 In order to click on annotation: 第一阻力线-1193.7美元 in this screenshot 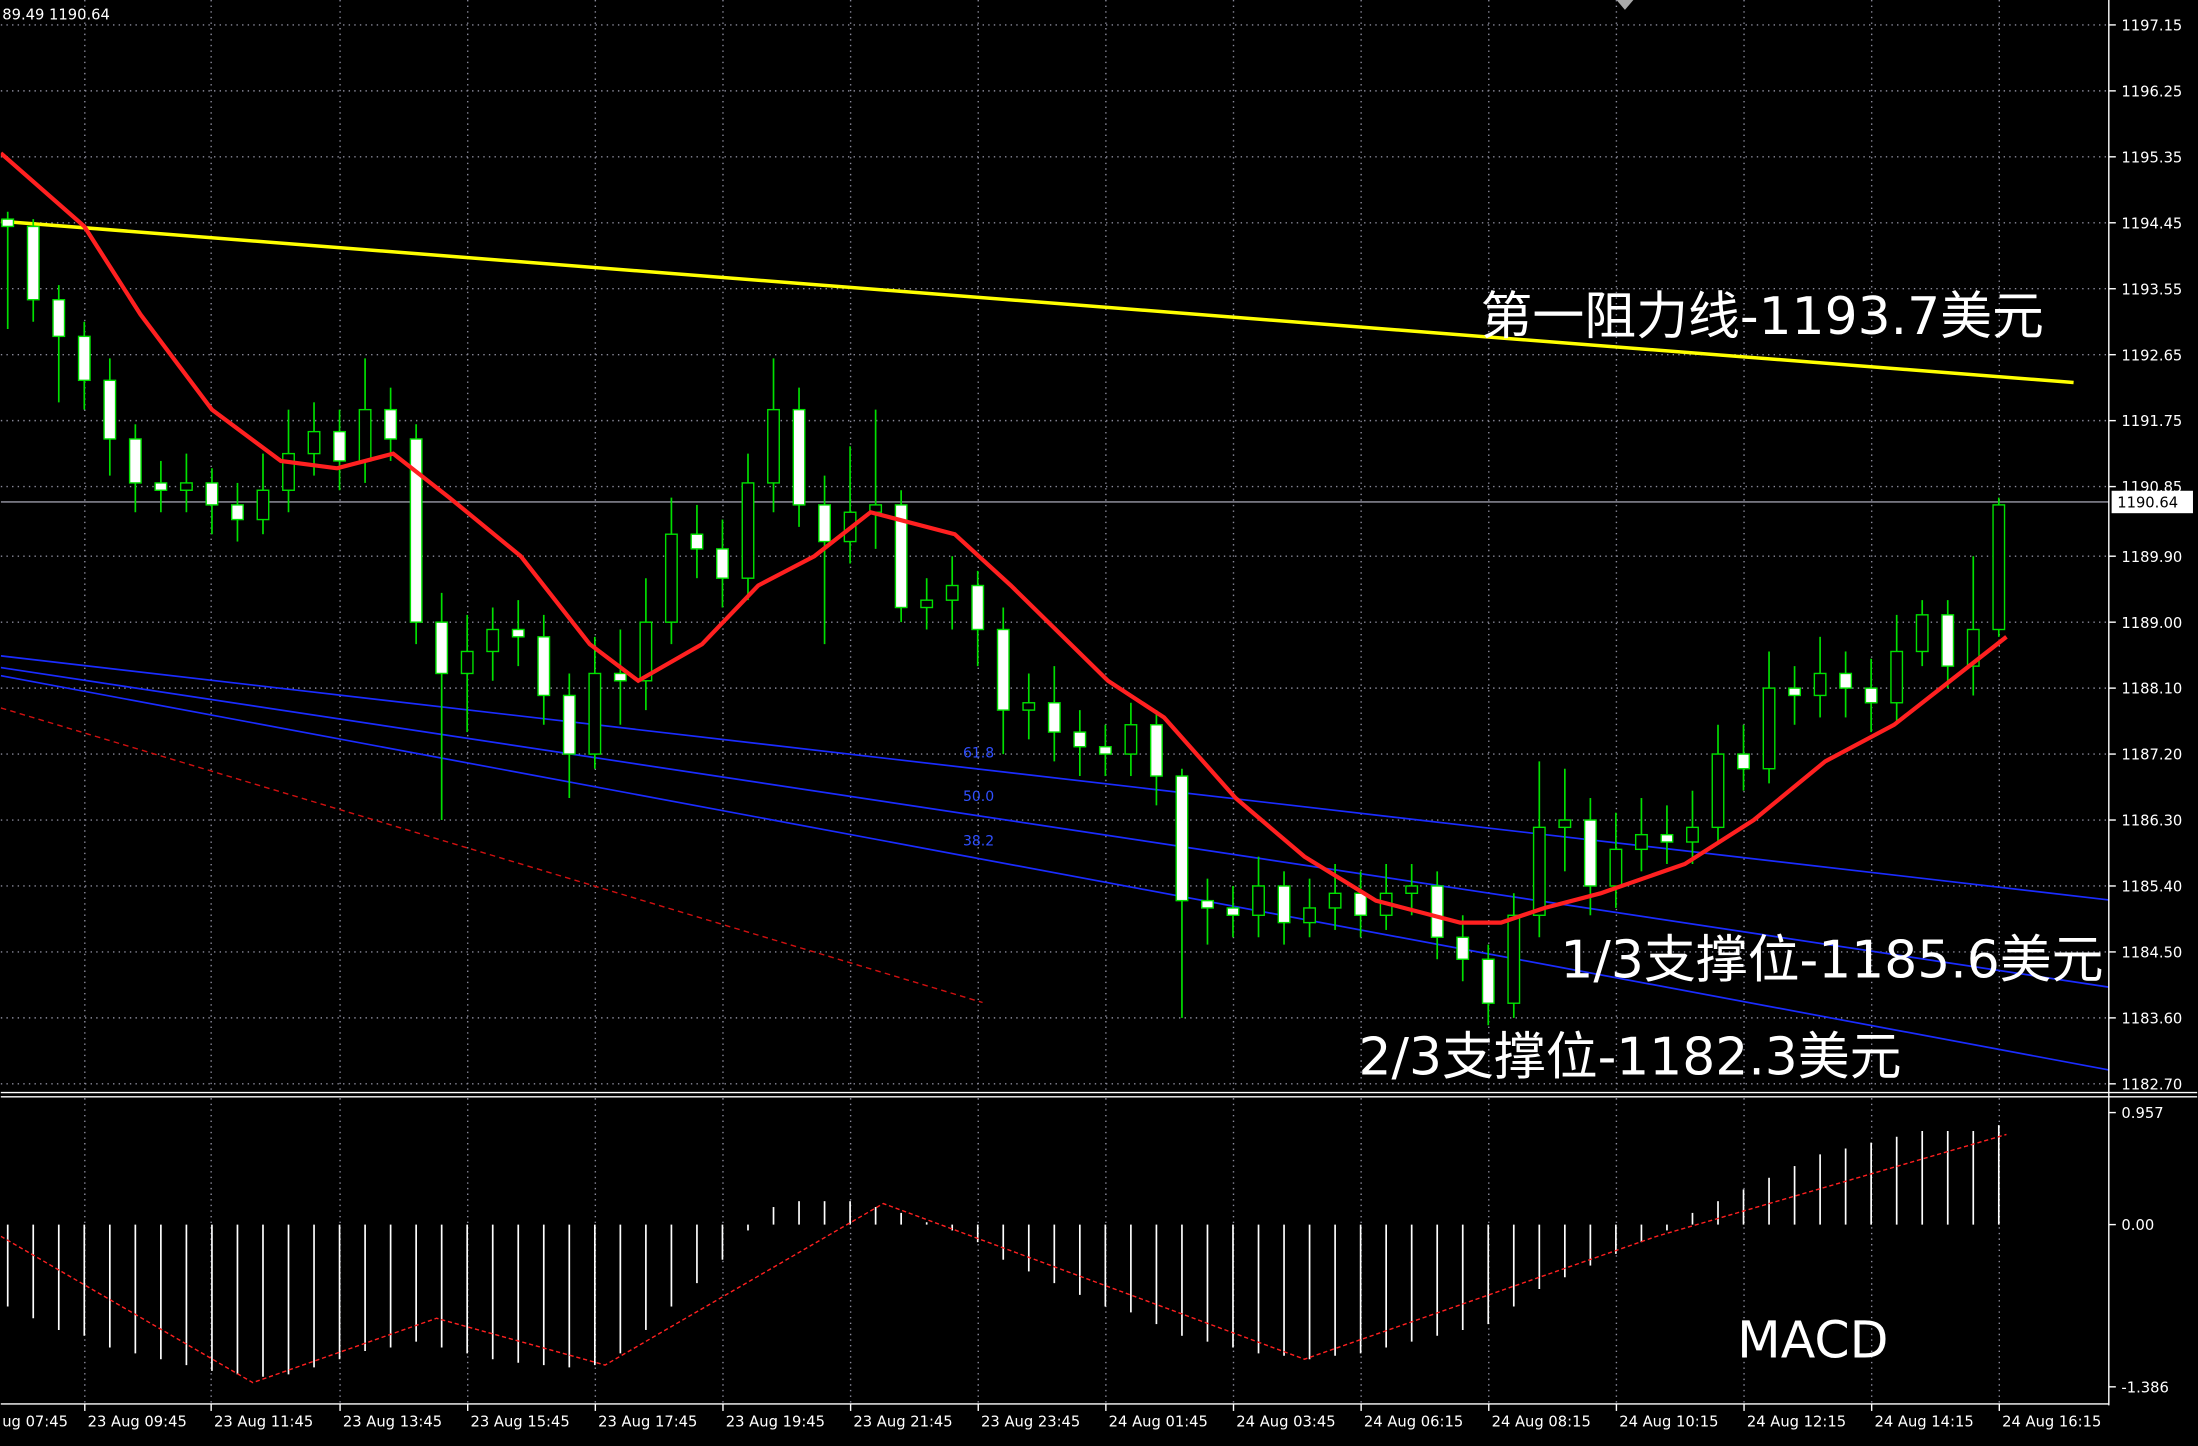, I will do `click(1761, 317)`.